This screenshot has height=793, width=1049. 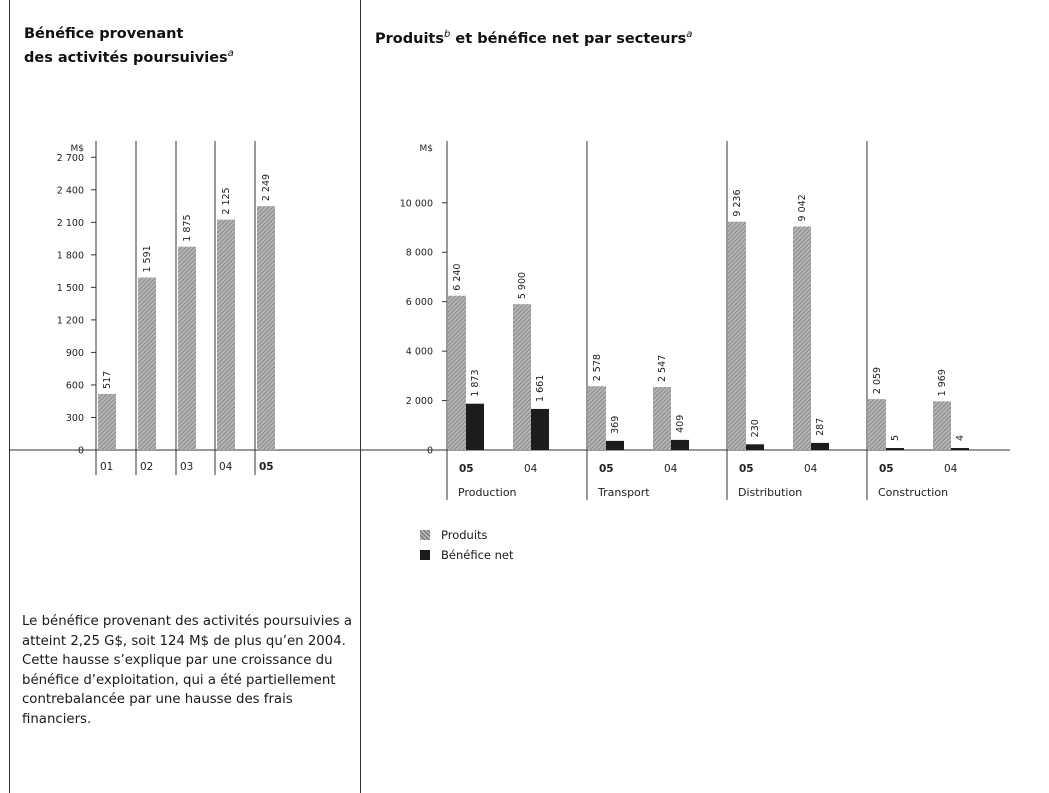 I want to click on right-group-label: Distribution, so click(x=770, y=492).